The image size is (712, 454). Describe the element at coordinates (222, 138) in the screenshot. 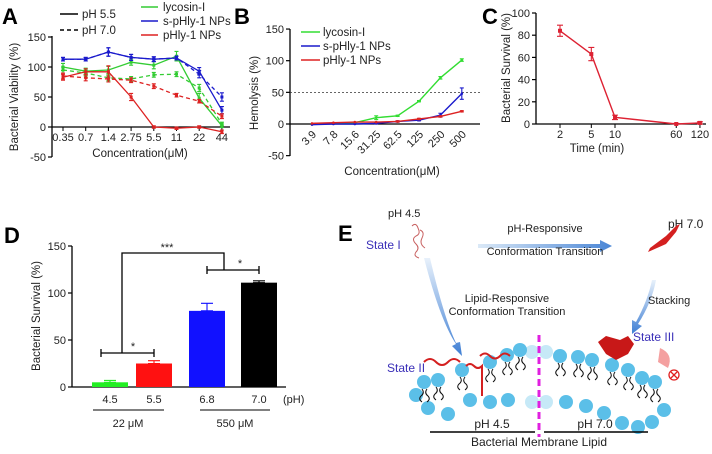

I see `x-tick-label: 44` at that location.